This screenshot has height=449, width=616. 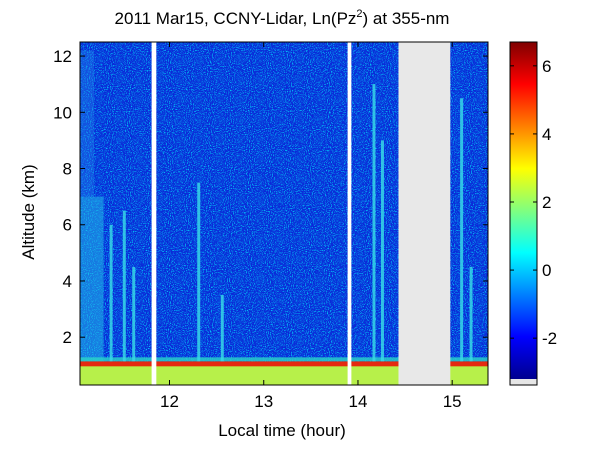 I want to click on y-tick-label: 8, so click(x=67, y=169).